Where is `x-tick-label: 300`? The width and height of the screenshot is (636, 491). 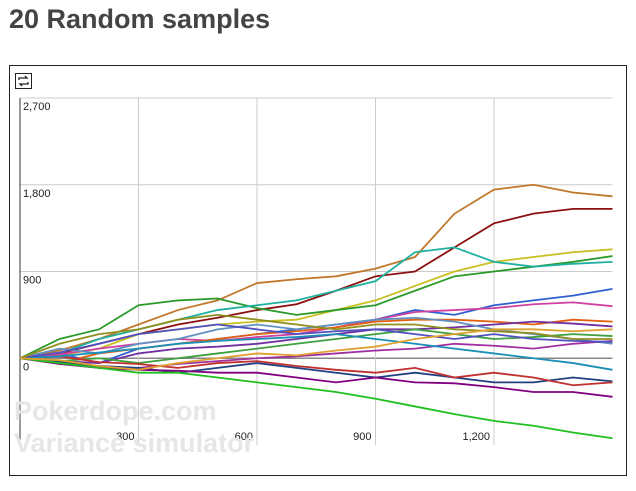
x-tick-label: 300 is located at coordinates (125, 437).